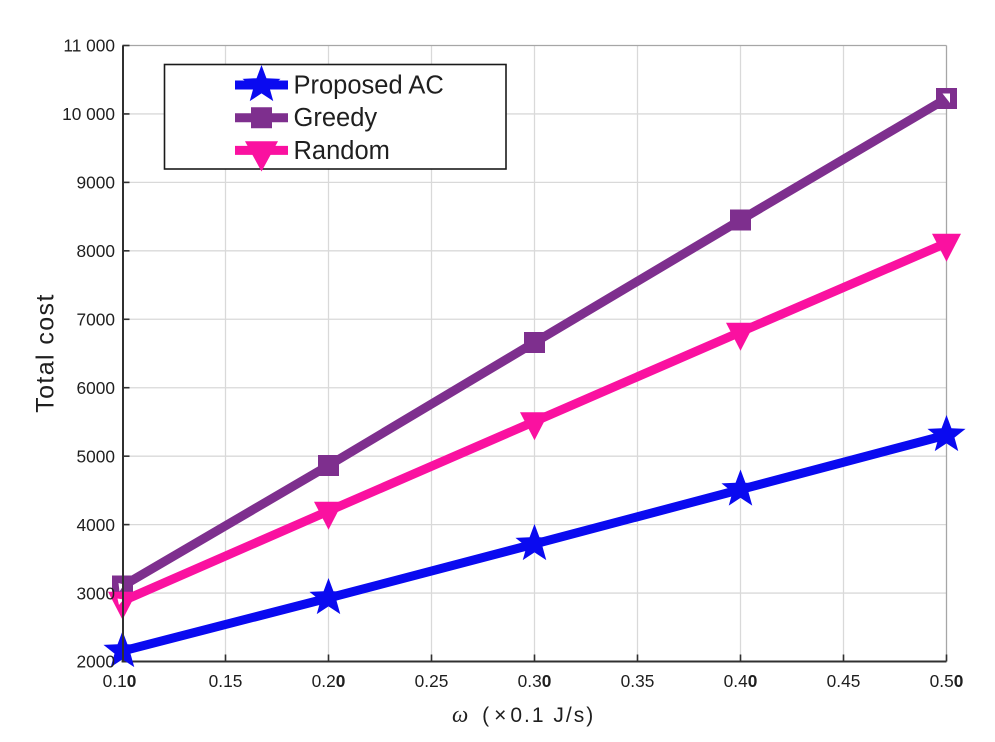 The height and width of the screenshot is (742, 995). What do you see at coordinates (96, 456) in the screenshot?
I see `svg-text: 5000` at bounding box center [96, 456].